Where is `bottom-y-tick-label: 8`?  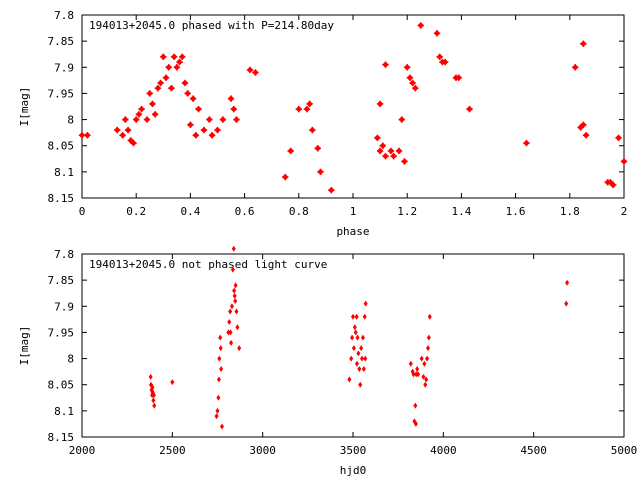 bottom-y-tick-label: 8 is located at coordinates (70, 359).